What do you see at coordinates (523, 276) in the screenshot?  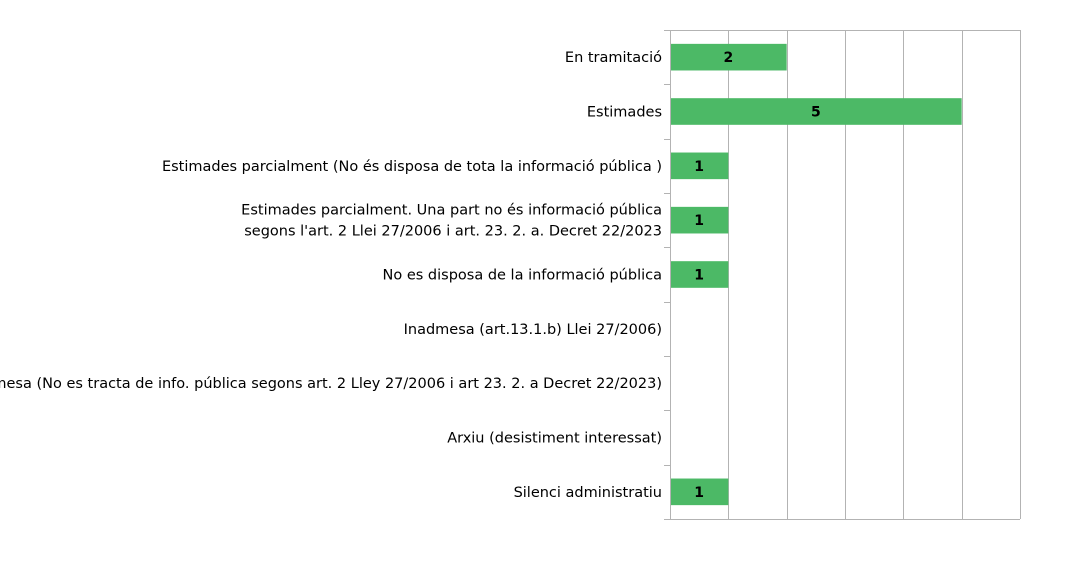 I see `category-label-4: No es disposa de la informació pública` at bounding box center [523, 276].